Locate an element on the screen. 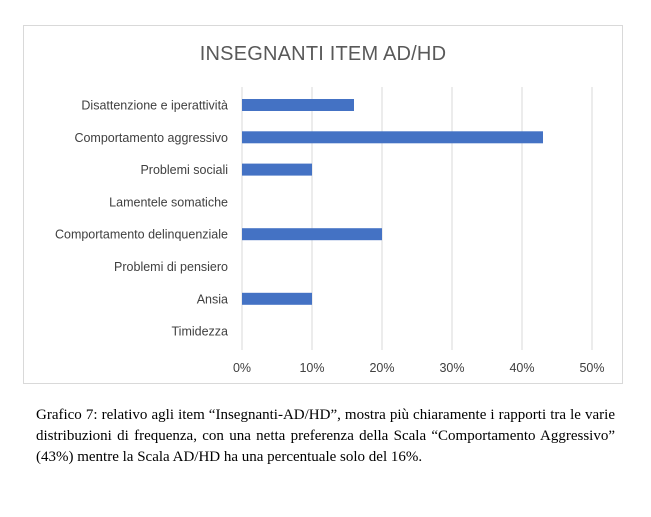  x-tick-label: 0% is located at coordinates (242, 368).